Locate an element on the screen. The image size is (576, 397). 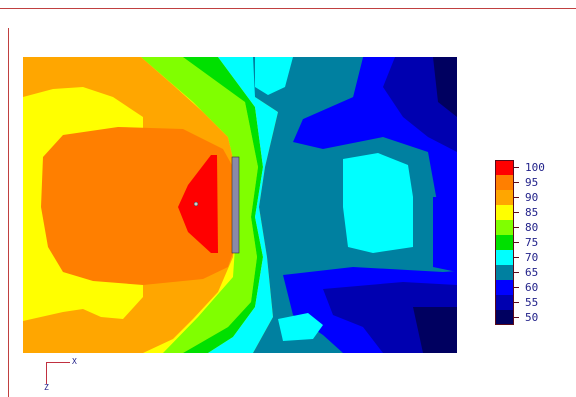
left-rule is located at coordinates (8, 212).